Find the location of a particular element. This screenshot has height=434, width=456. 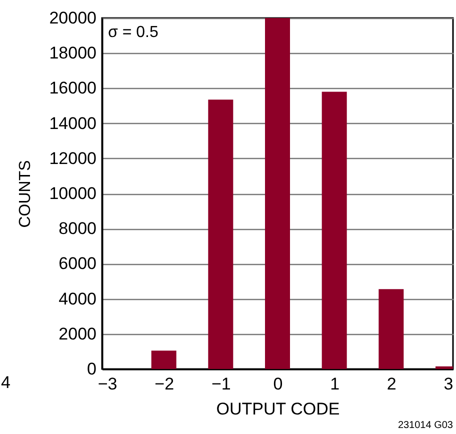

y-axis-title: COUNTS is located at coordinates (25, 194).